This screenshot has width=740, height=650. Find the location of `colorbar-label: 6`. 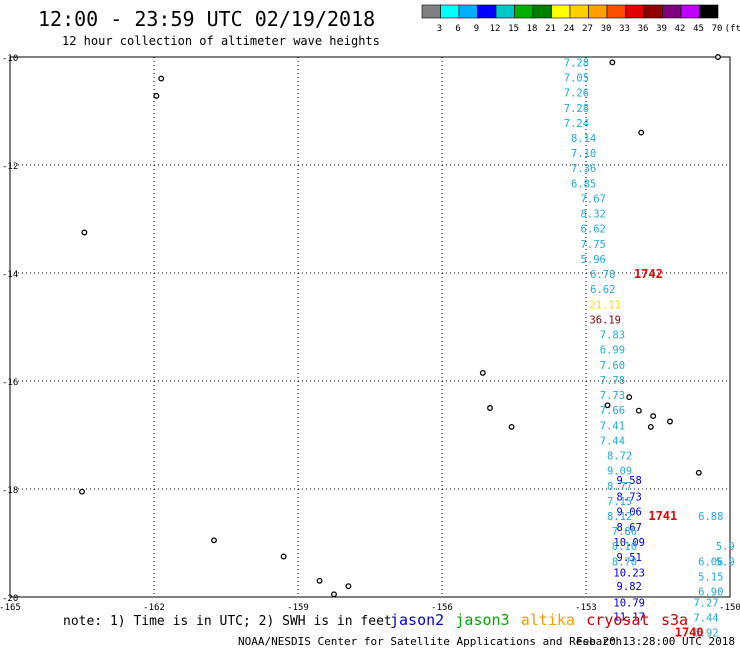

colorbar-label: 6 is located at coordinates (457, 29).